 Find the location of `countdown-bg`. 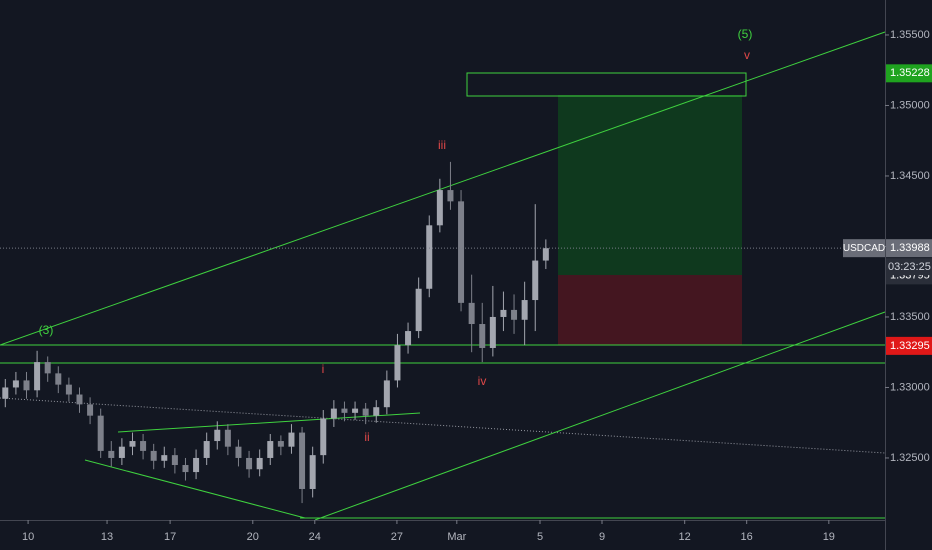

countdown-bg is located at coordinates (909, 267).